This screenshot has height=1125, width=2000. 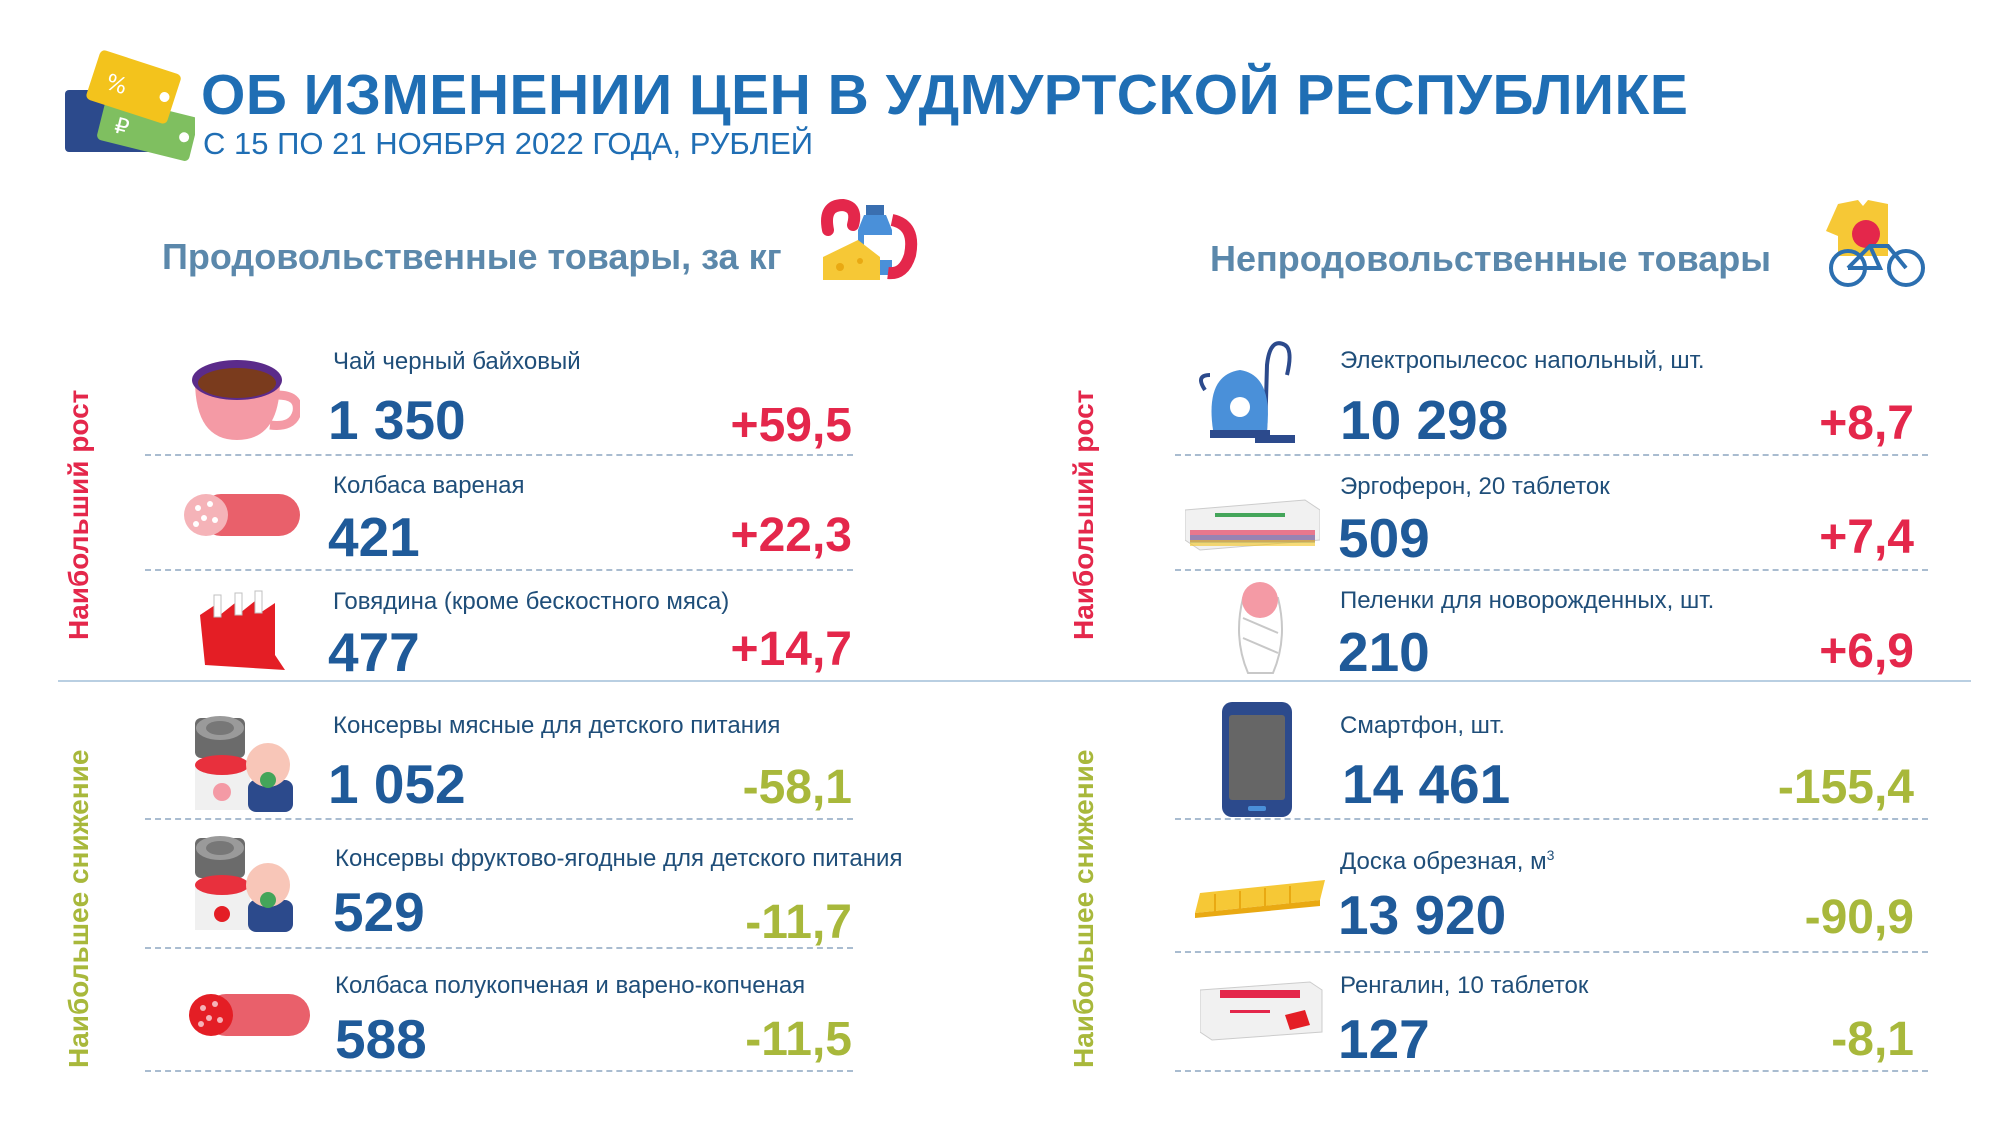 I want to click on item-name: Ренгалин, 10 таблеток, so click(x=1464, y=985).